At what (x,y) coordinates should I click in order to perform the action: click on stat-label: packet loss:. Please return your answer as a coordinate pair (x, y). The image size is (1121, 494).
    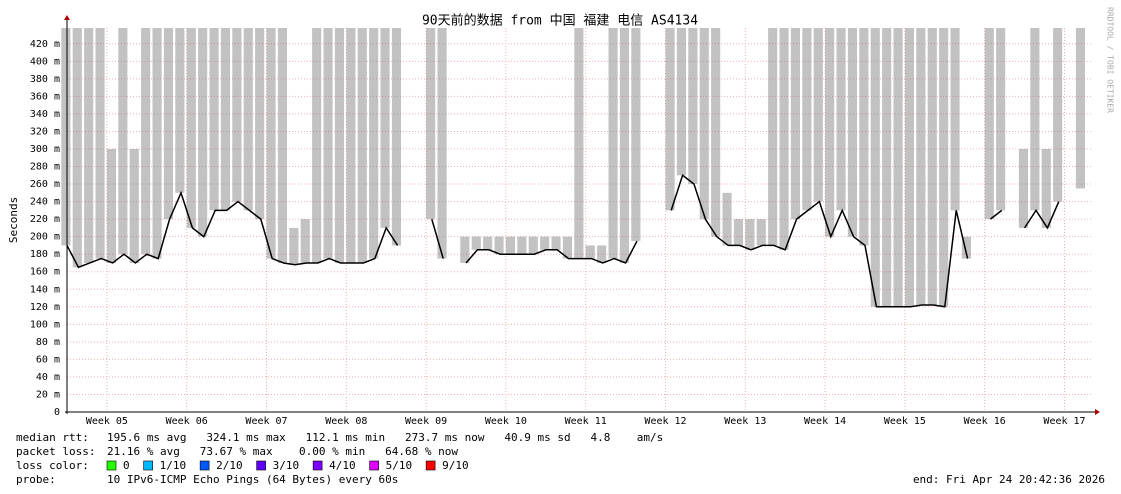
    Looking at the image, I should click on (55, 451).